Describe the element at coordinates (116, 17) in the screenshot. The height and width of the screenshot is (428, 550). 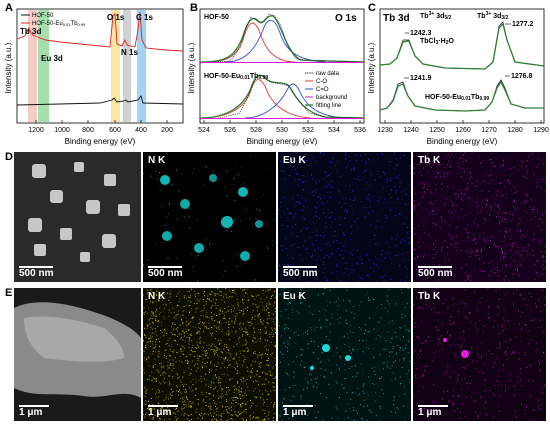
I see `peak-o1s: O 1s` at that location.